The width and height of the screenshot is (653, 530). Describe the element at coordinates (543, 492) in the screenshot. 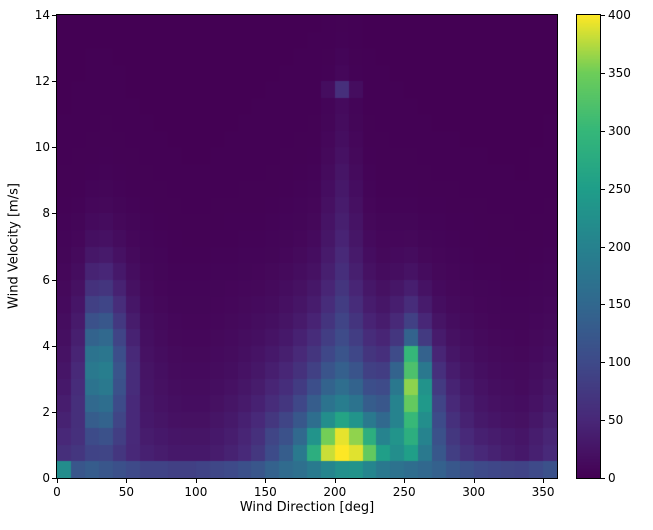

I see `x-tick-label: 350` at that location.